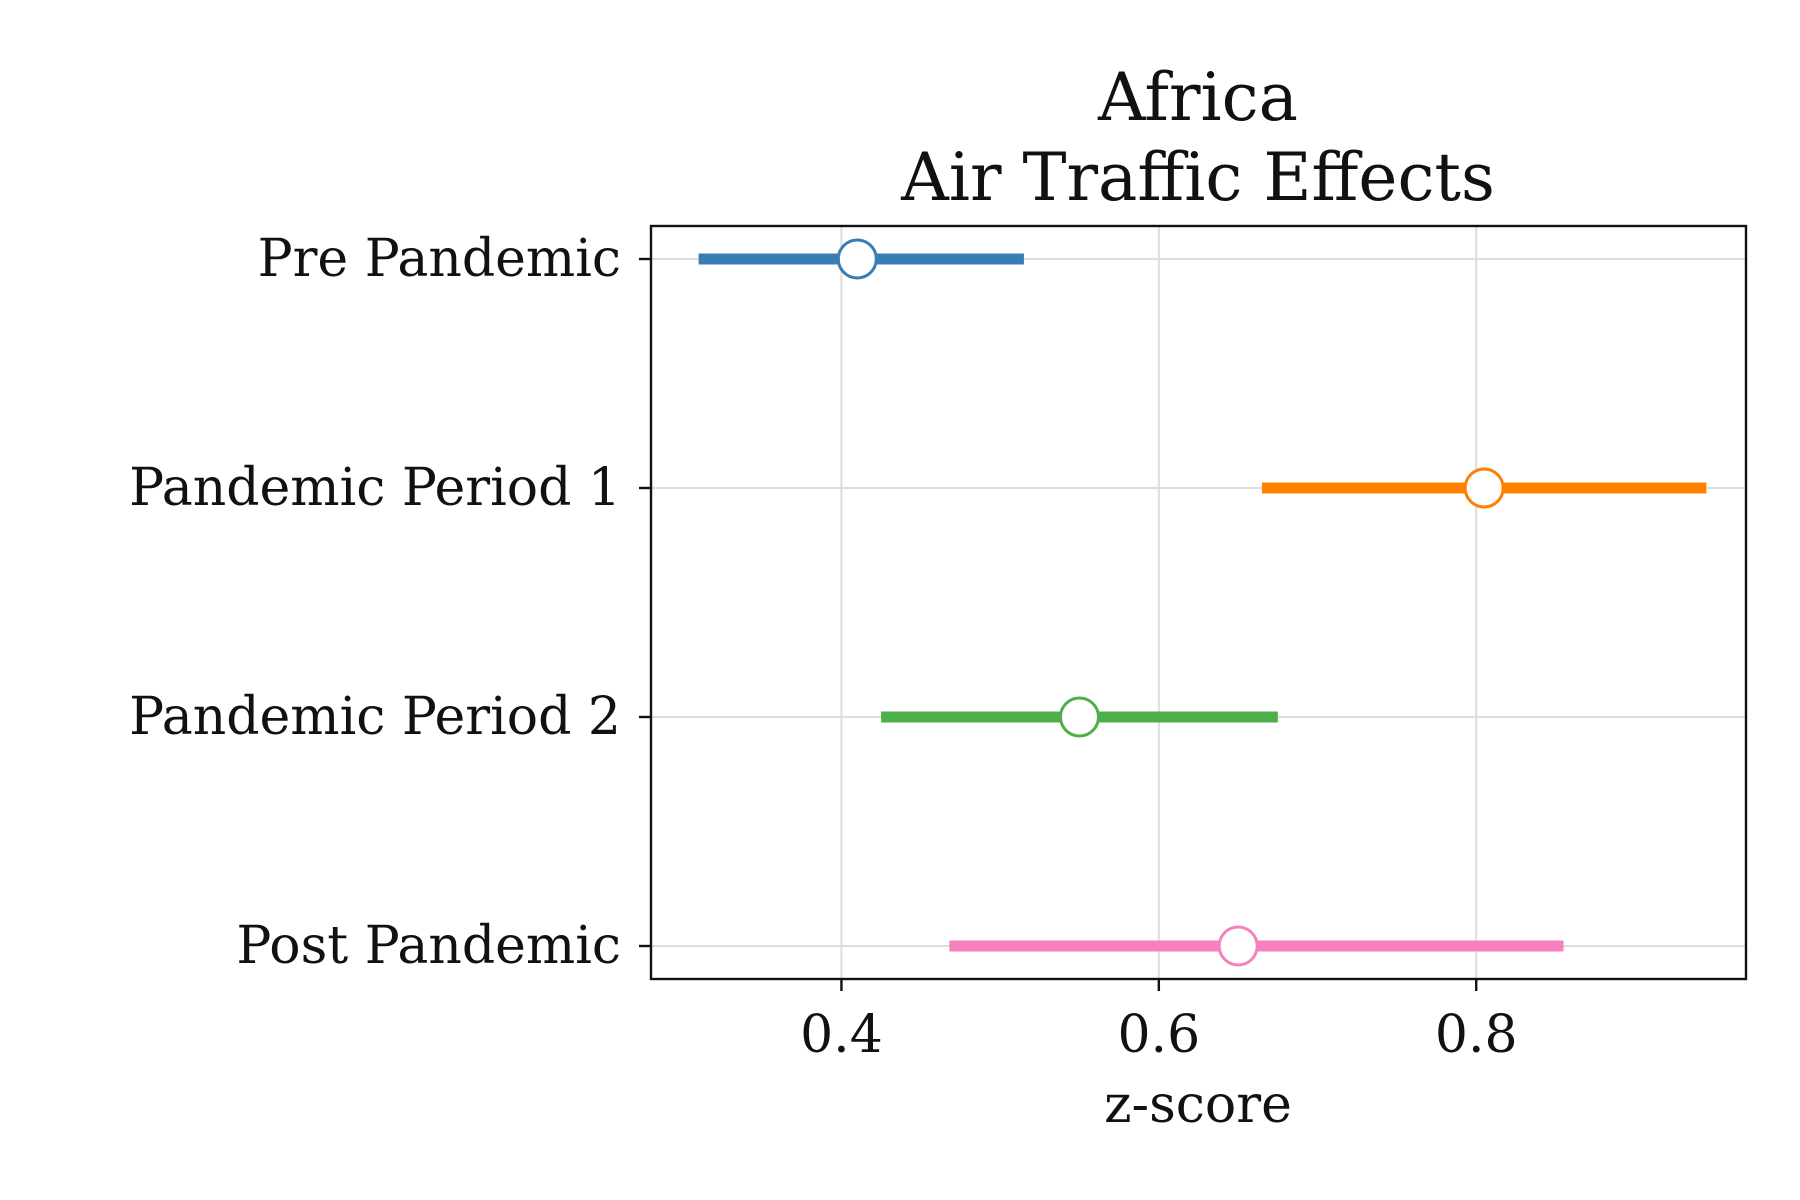  Describe the element at coordinates (1197, 137) in the screenshot. I see `chart-title: Africa Air Traffic Effects` at that location.